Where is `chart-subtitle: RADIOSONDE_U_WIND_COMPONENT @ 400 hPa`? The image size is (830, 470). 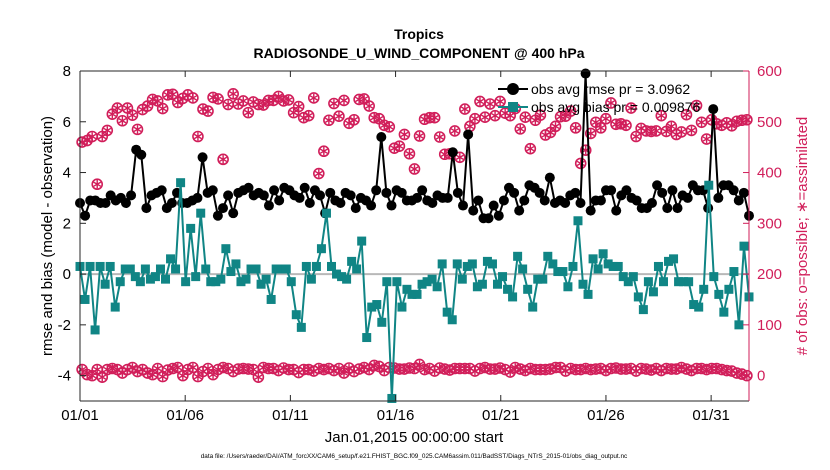 chart-subtitle: RADIOSONDE_U_WIND_COMPONENT @ 400 hPa is located at coordinates (418, 53).